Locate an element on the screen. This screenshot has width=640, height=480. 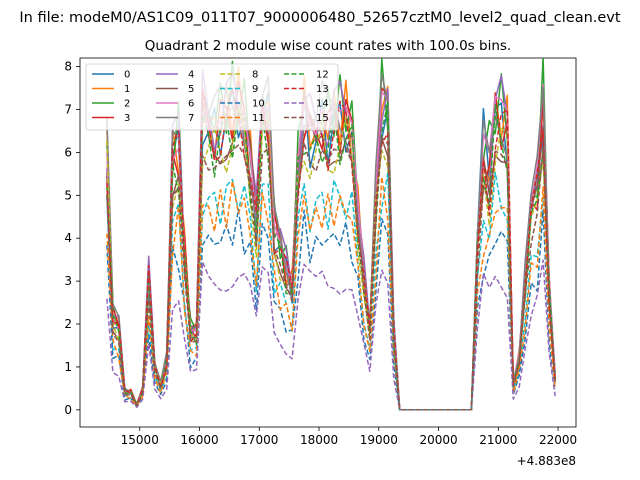
legend-label-14: 14 is located at coordinates (322, 104).